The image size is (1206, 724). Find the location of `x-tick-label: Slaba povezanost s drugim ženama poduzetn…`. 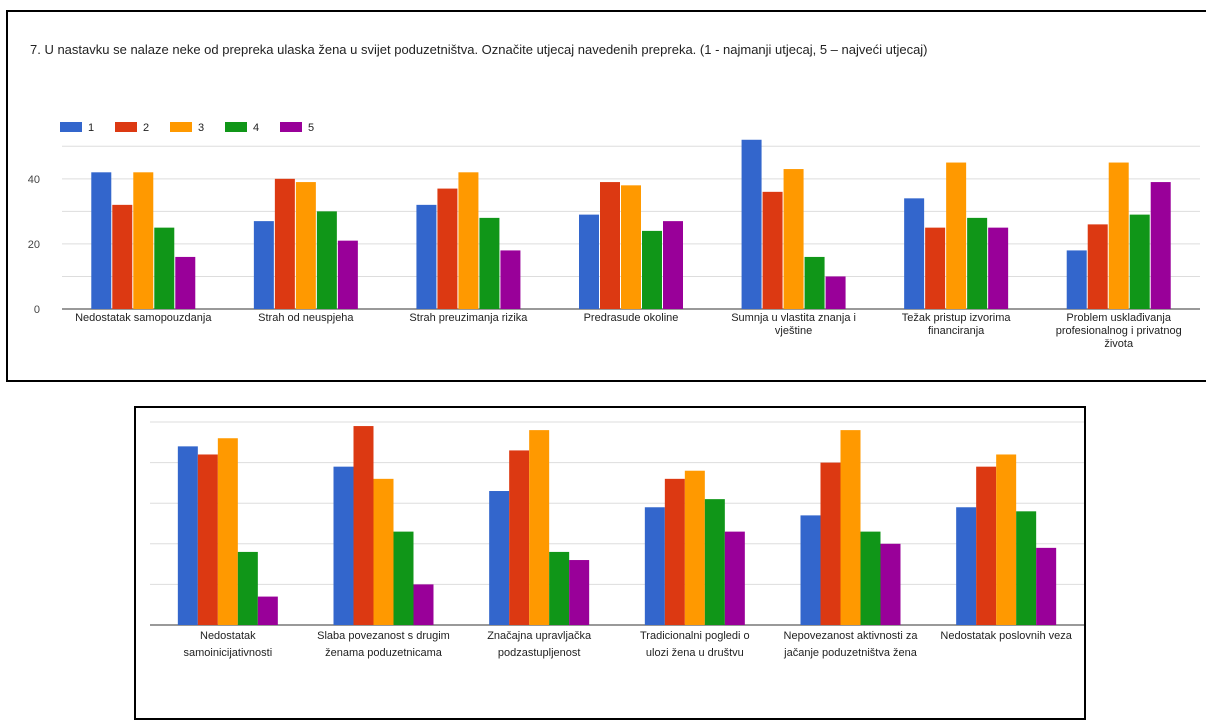

x-tick-label: Slaba povezanost s drugim ženama poduzetn… is located at coordinates (383, 644).